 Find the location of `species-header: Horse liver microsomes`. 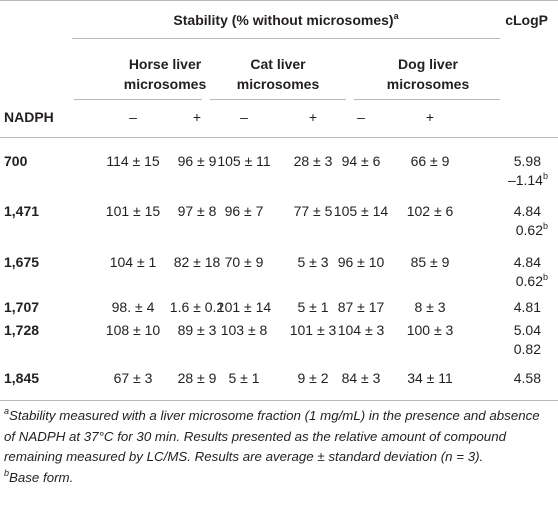

species-header: Horse liver microsomes is located at coordinates (165, 74).